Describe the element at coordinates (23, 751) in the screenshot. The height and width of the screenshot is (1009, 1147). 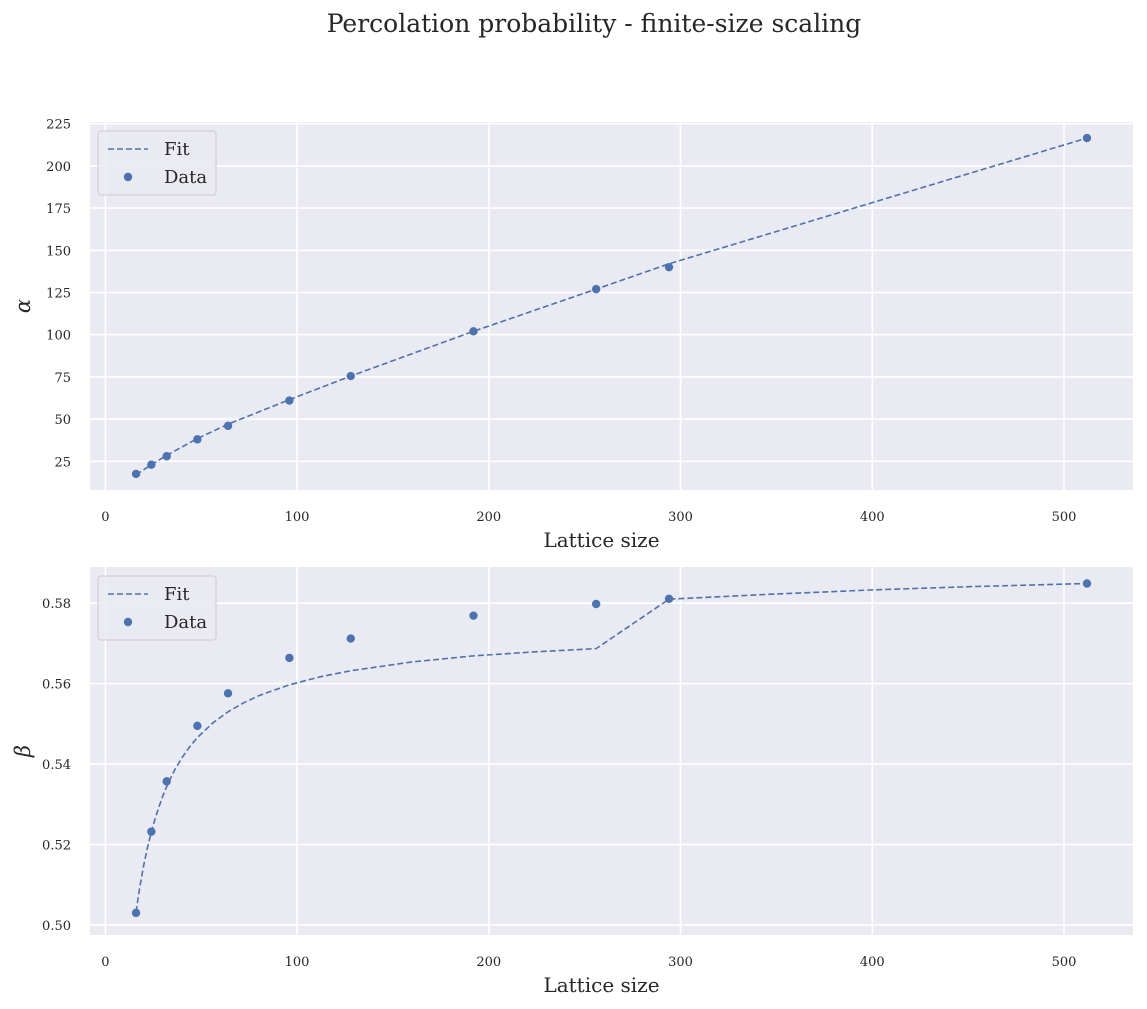
I see `y-axis-label: β` at that location.